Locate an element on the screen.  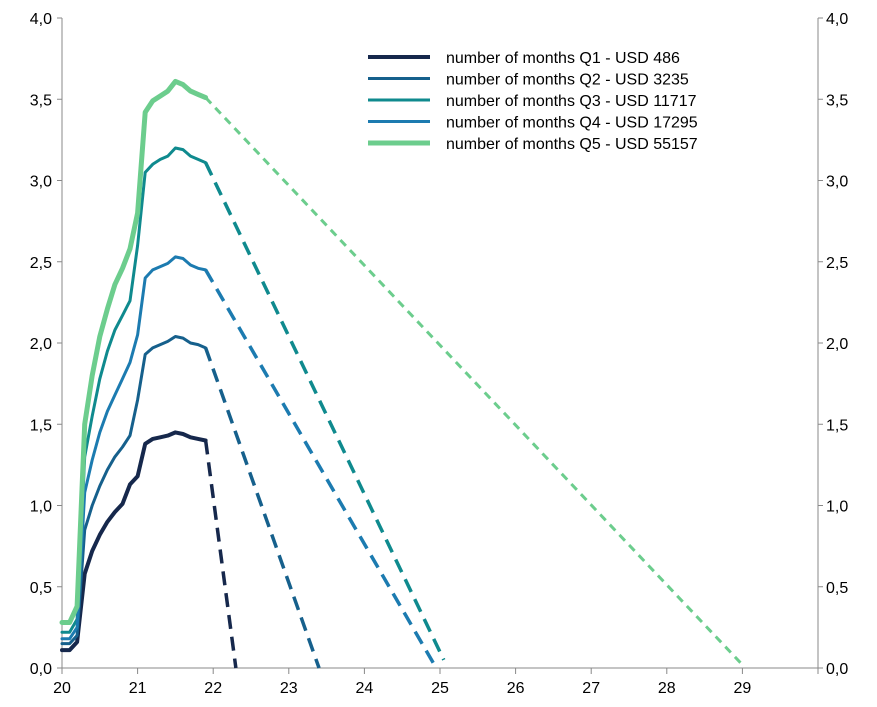
x-tick-label: 20 is located at coordinates (62, 688).